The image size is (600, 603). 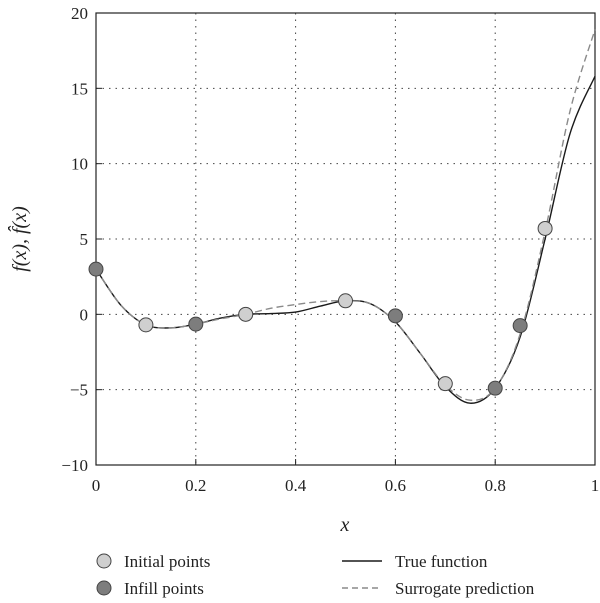 What do you see at coordinates (84, 239) in the screenshot?
I see `y-tick-label: 5` at bounding box center [84, 239].